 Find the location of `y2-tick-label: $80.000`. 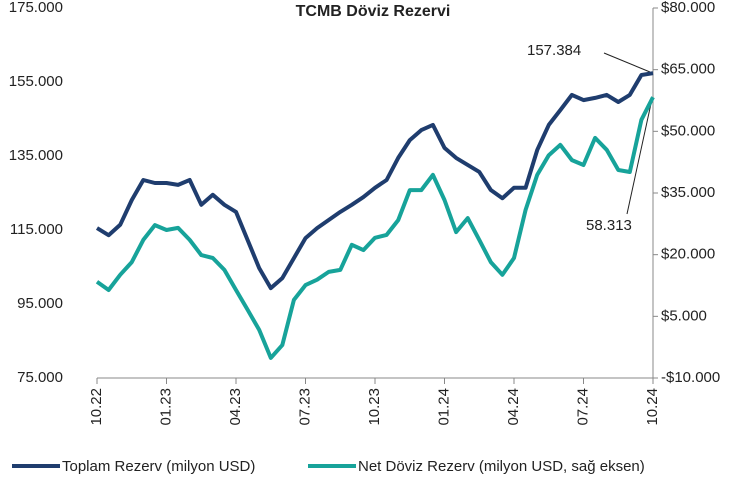

y2-tick-label: $80.000 is located at coordinates (688, 8).